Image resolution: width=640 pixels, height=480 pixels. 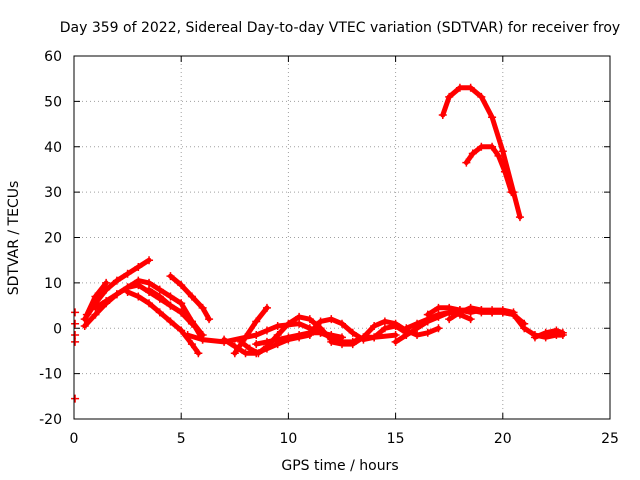 What do you see at coordinates (50, 420) in the screenshot?
I see `y-tick-label: -20` at bounding box center [50, 420].